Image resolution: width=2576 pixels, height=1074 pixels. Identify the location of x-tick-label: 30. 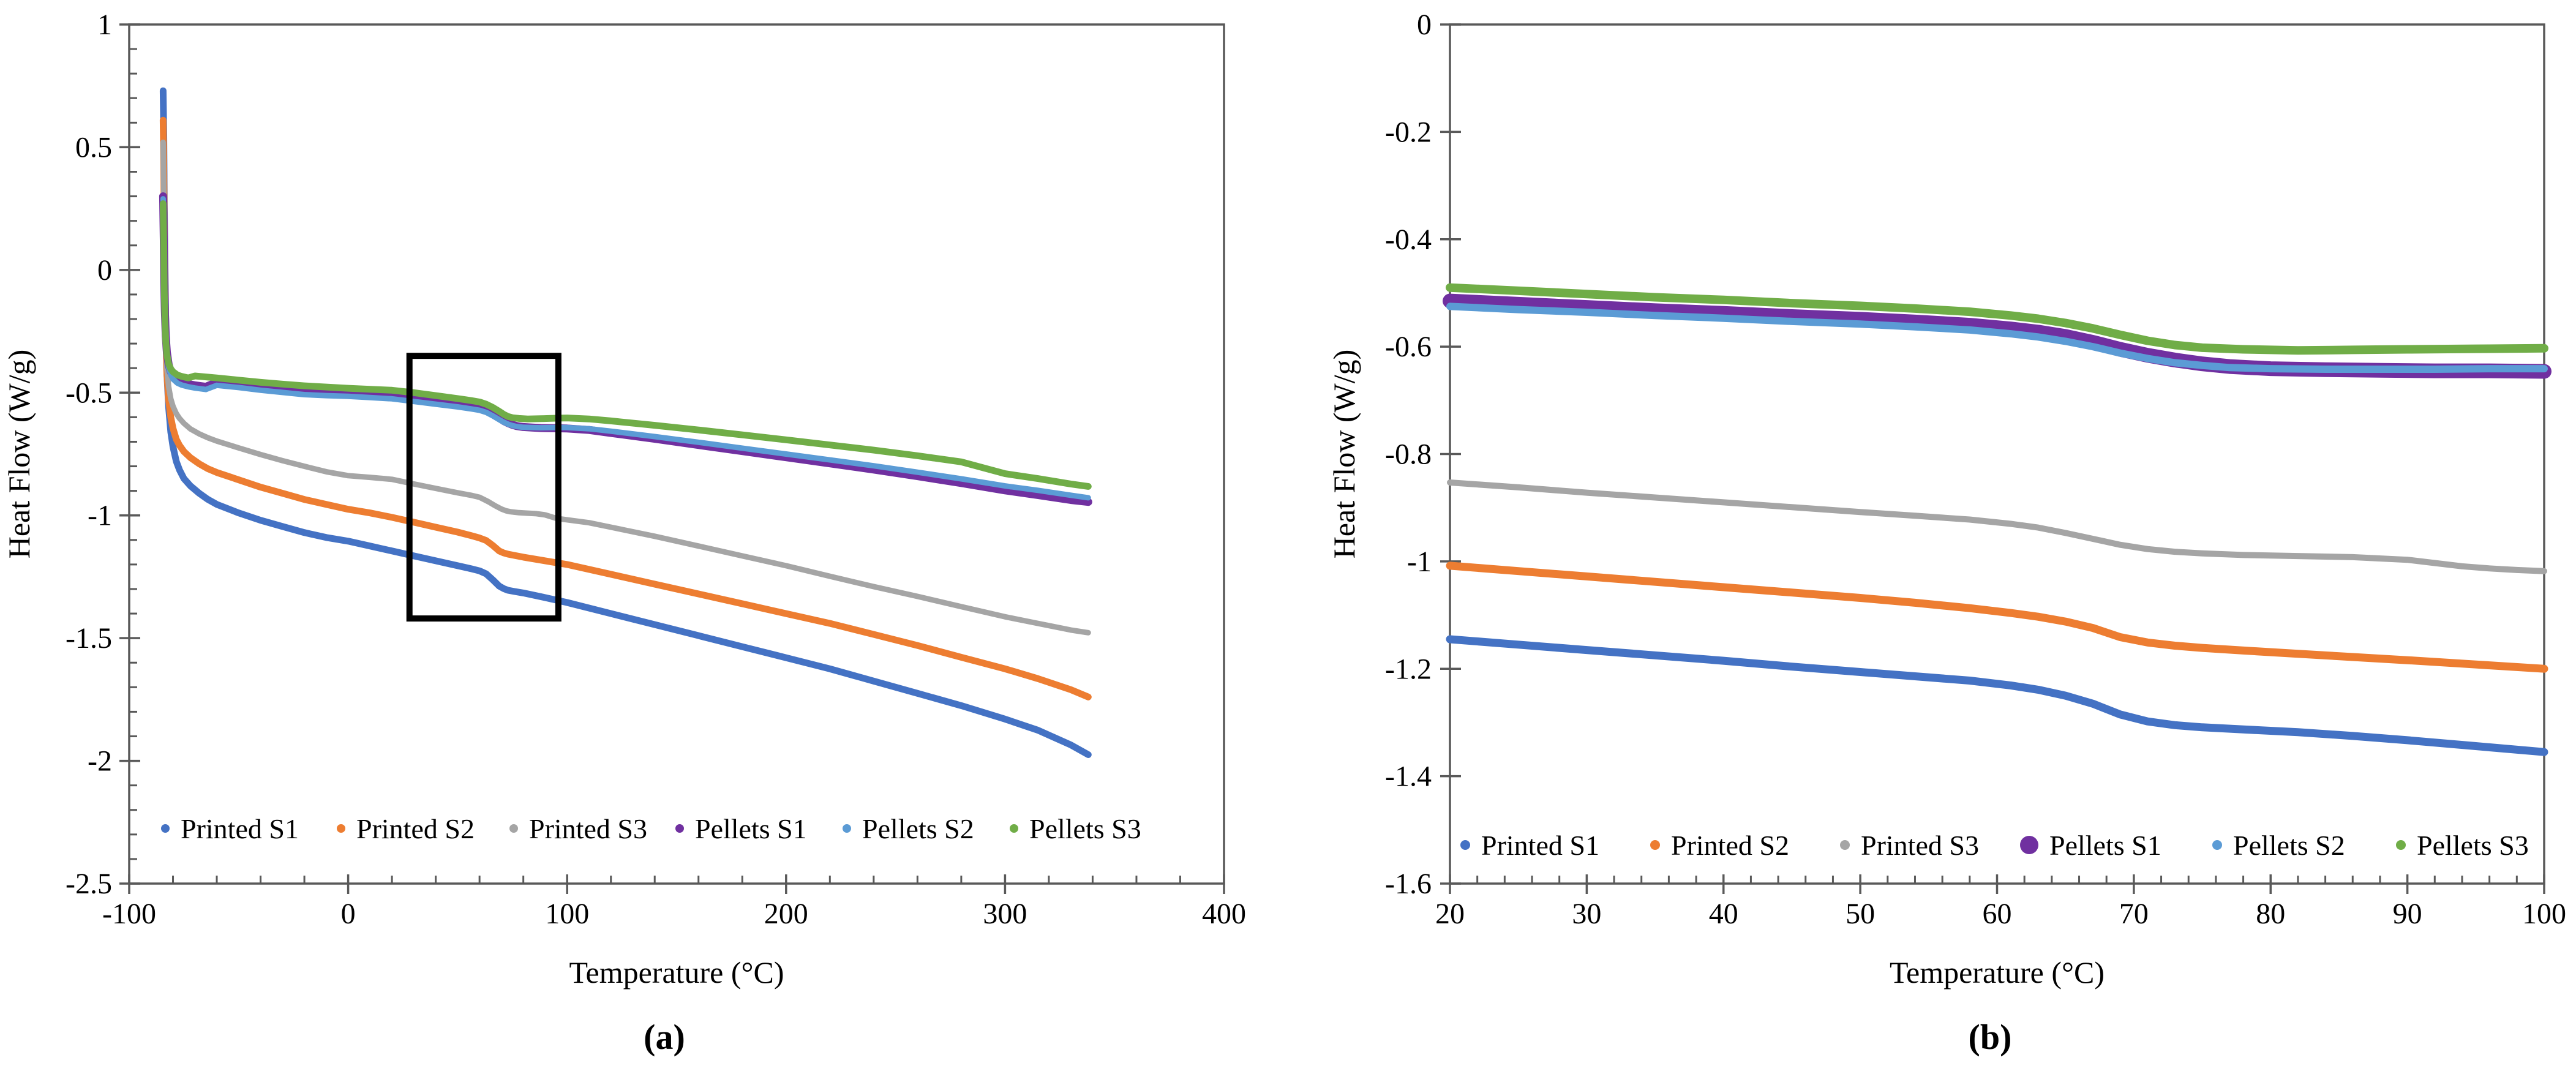
(1586, 914).